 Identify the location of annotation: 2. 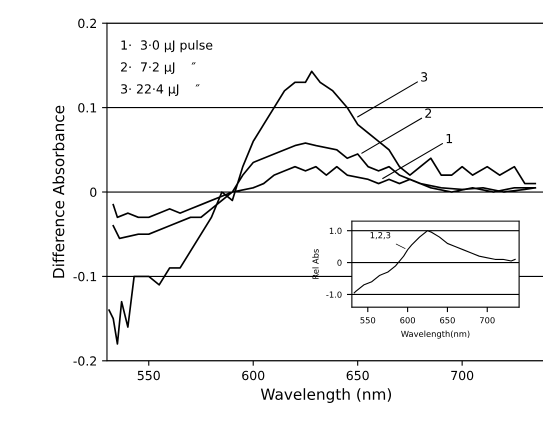
(428, 113).